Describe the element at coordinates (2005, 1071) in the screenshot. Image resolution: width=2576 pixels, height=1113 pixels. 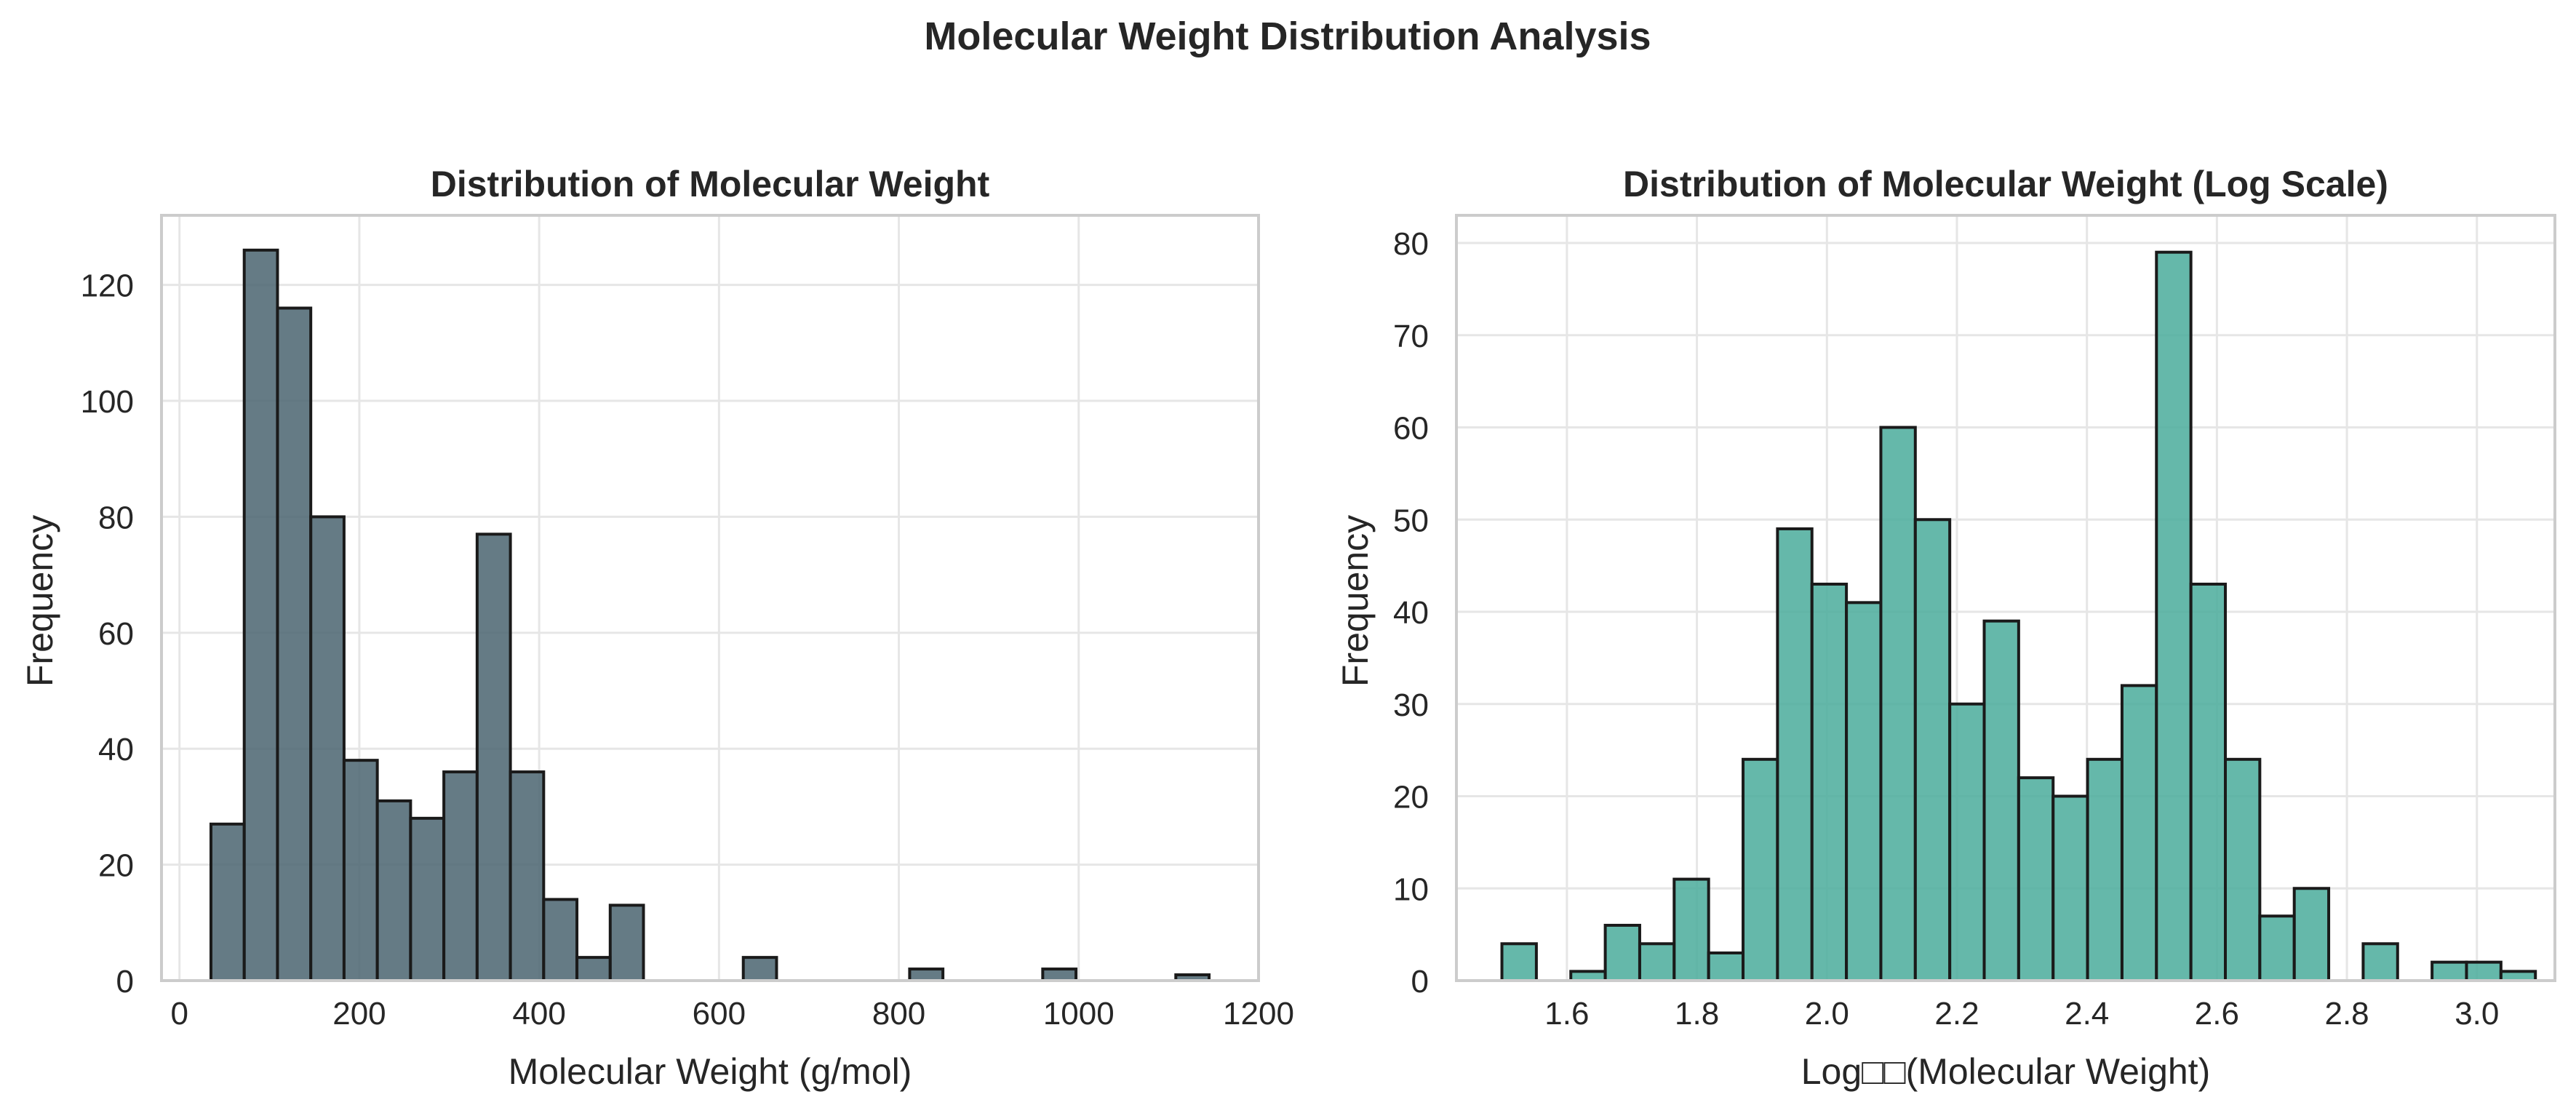
I see `x-axis-label: Log□□(Molecular Weight)` at that location.